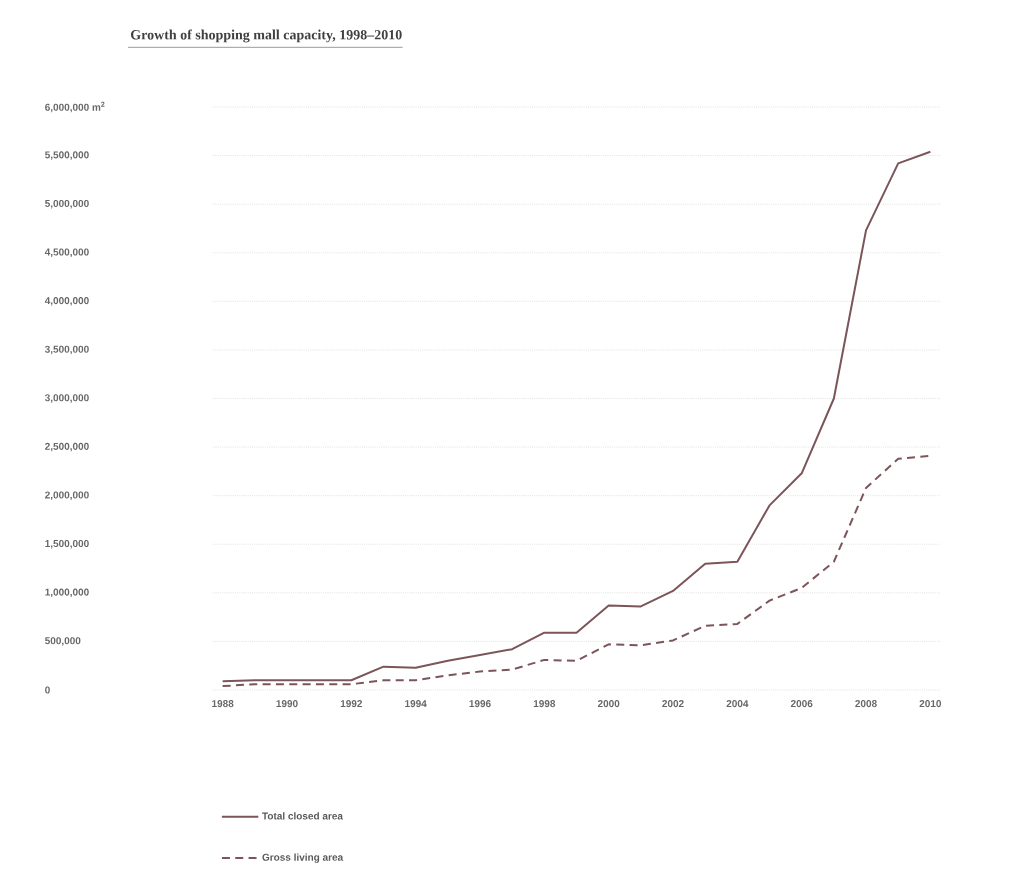 This screenshot has height=890, width=1024. I want to click on y-tick-label: 0, so click(47, 690).